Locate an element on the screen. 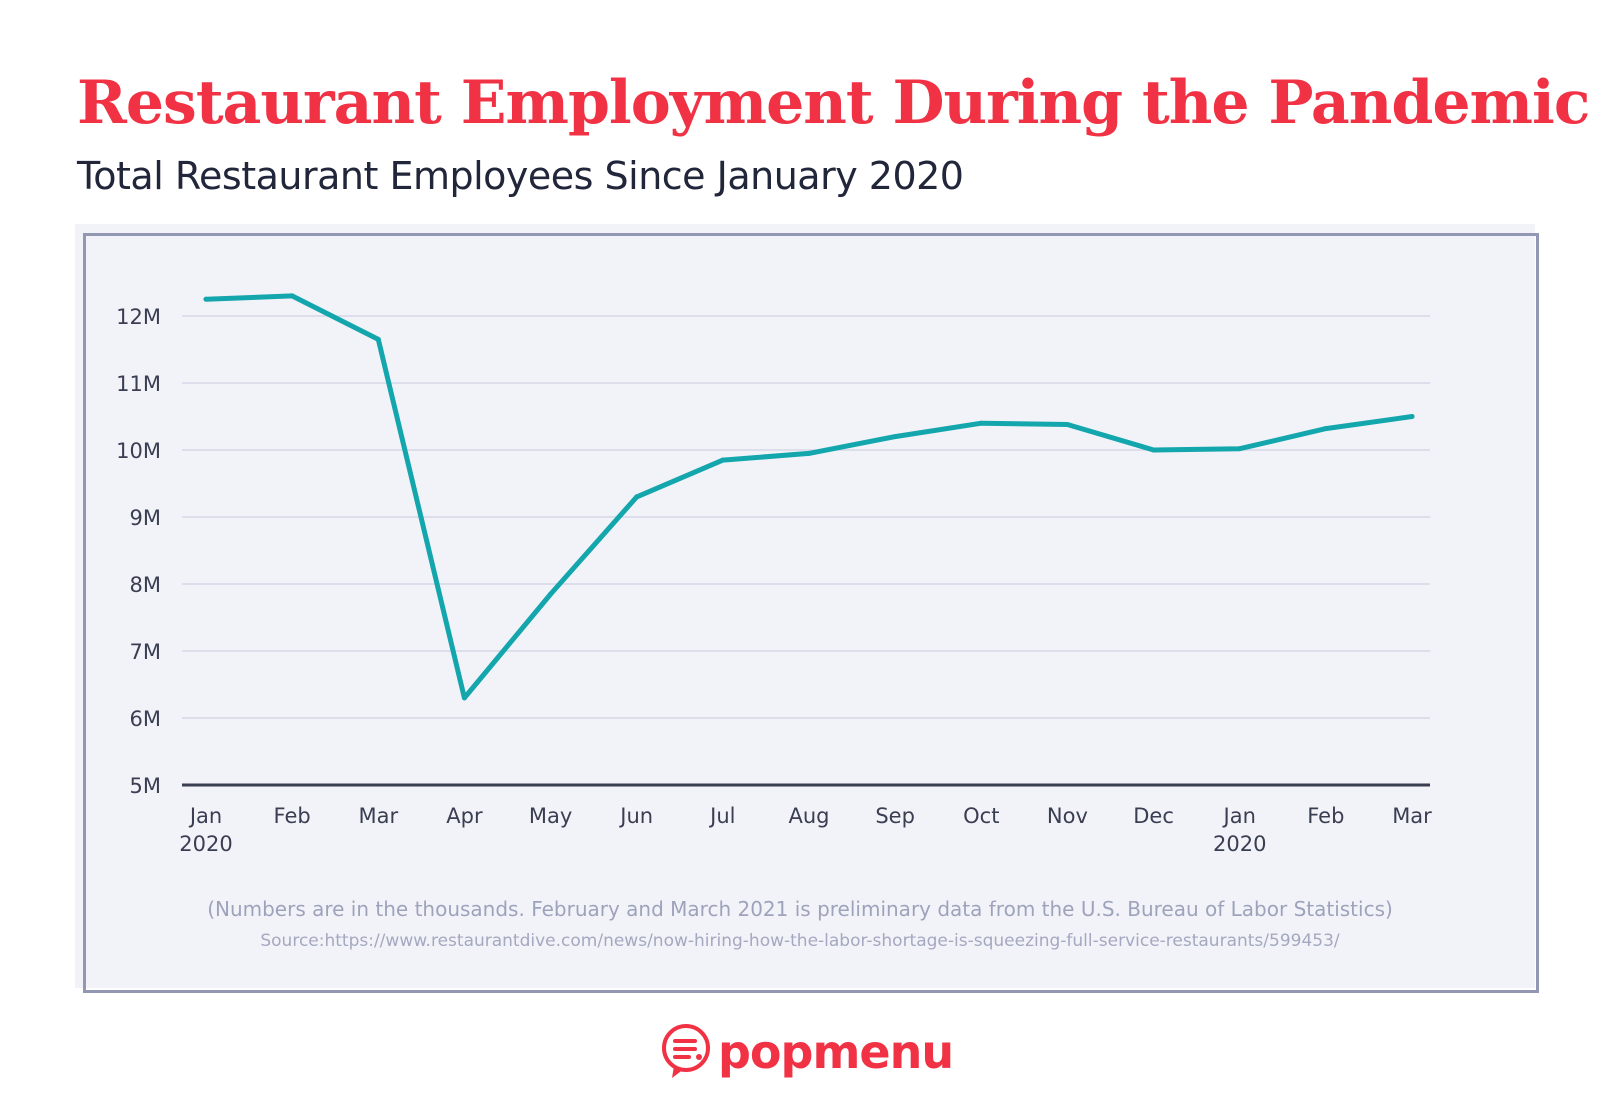  x-tick-label: Jul is located at coordinates (721, 816).